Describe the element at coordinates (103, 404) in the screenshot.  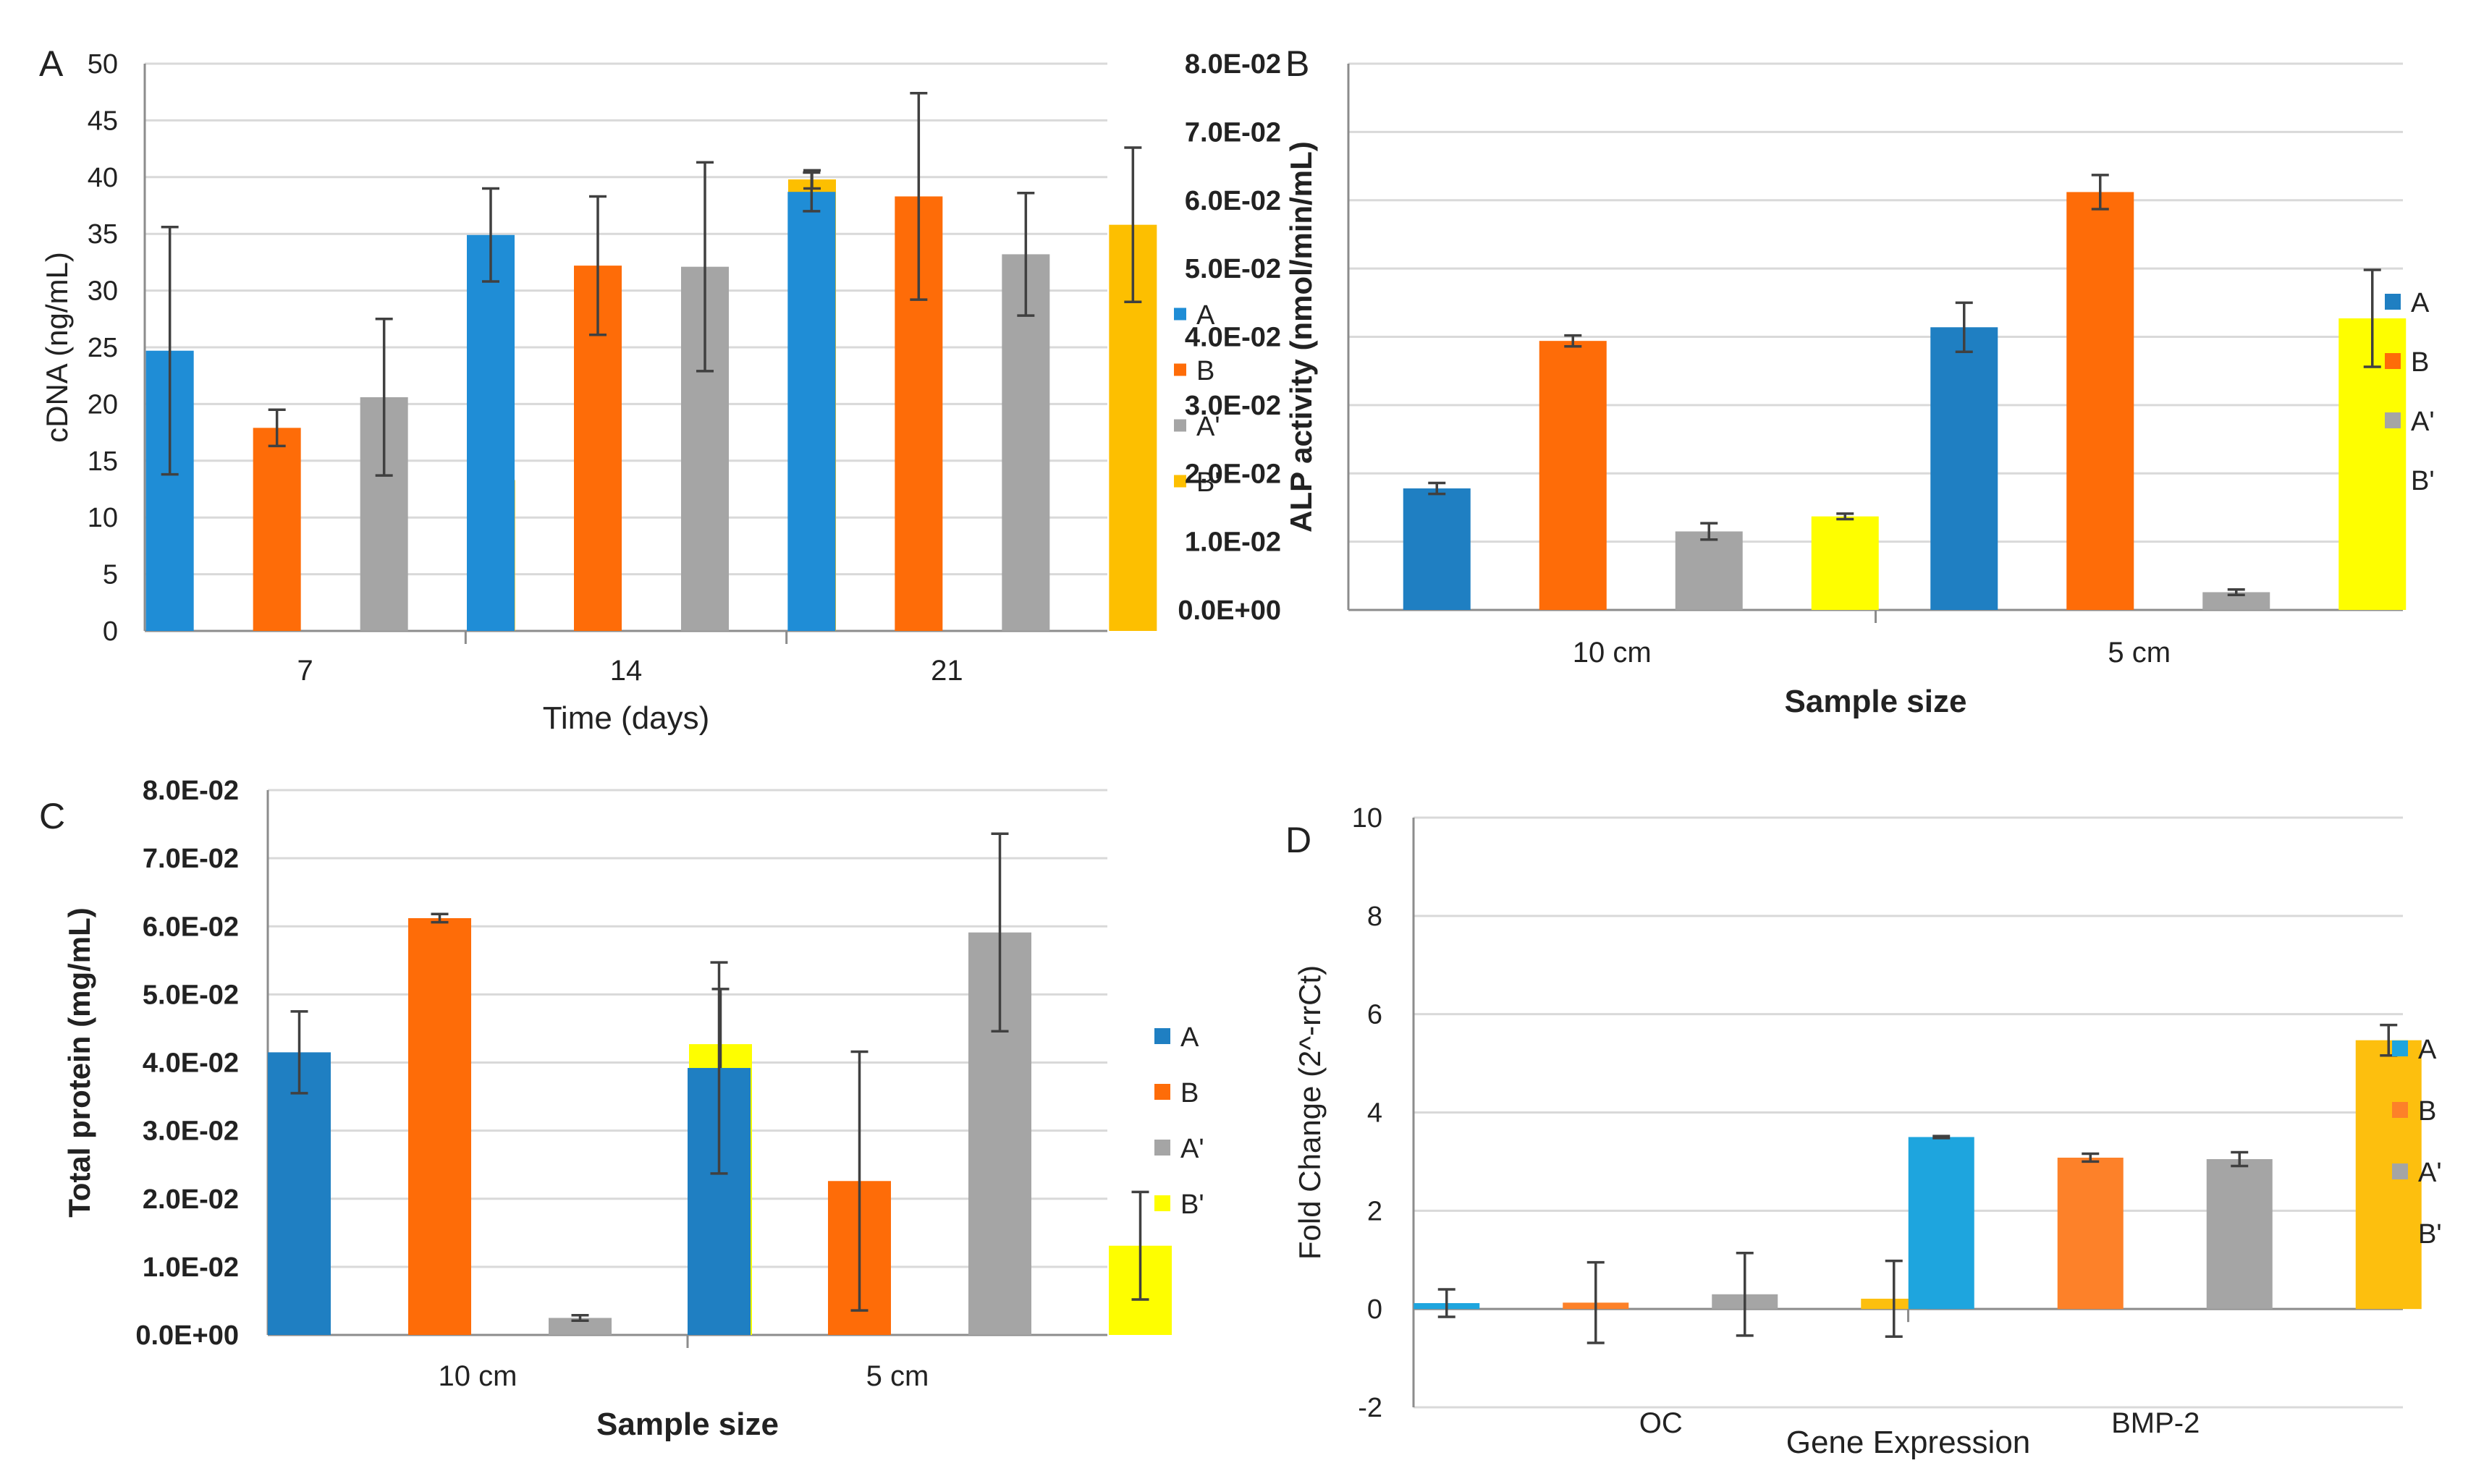
I see `y-tick-label: 20` at that location.